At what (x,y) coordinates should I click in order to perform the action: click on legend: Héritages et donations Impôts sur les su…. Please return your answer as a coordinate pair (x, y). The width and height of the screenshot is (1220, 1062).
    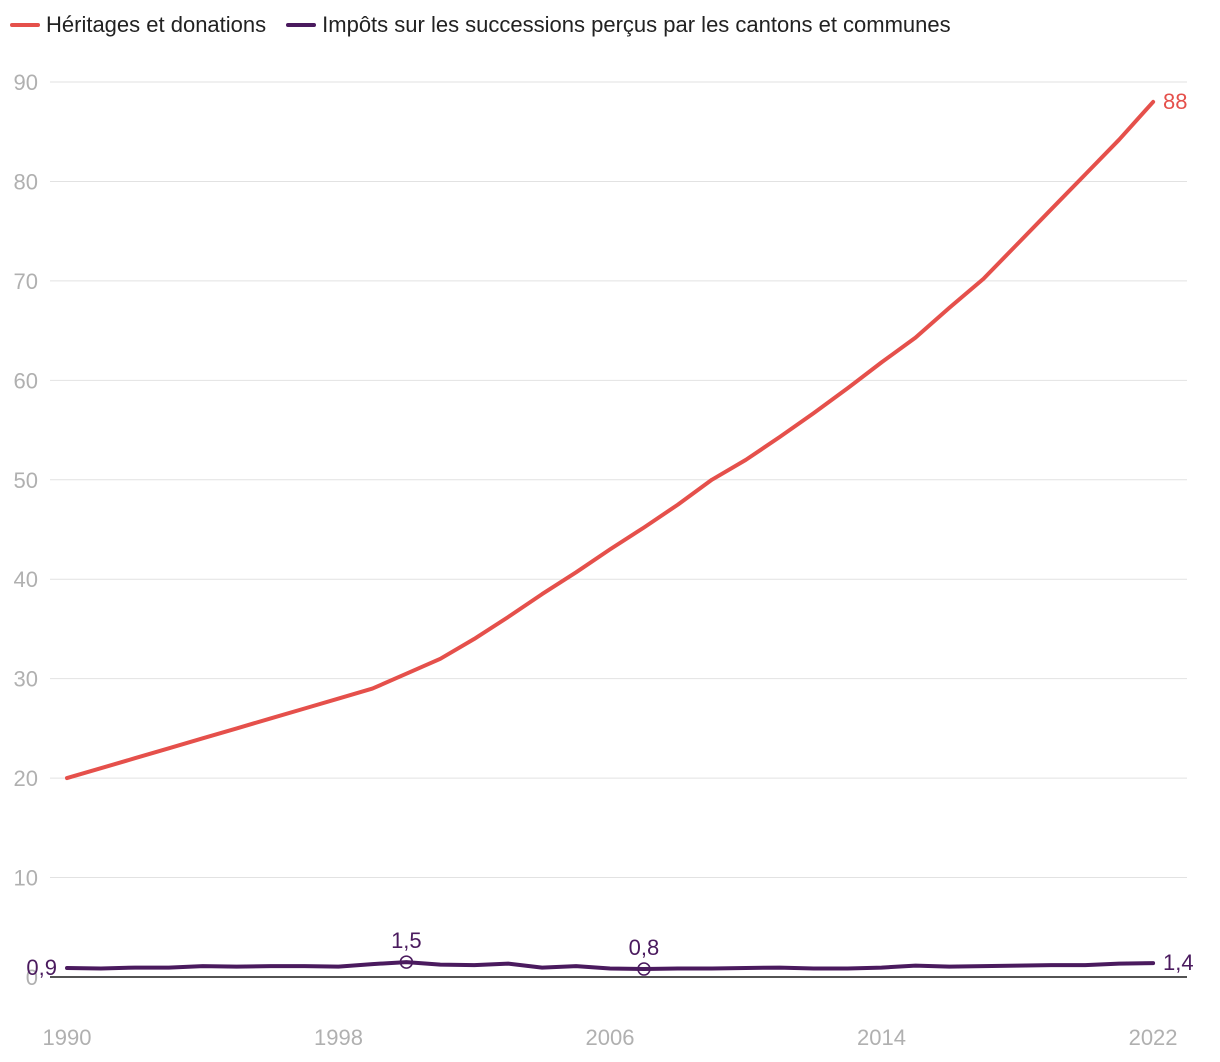
    Looking at the image, I should click on (490, 25).